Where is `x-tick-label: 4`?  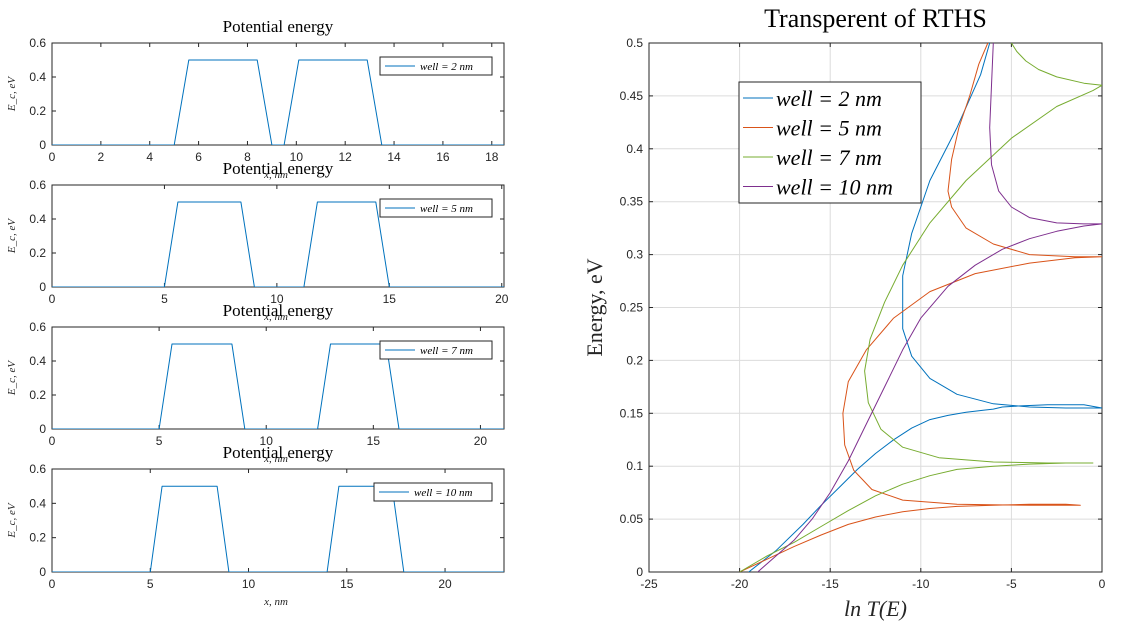 x-tick-label: 4 is located at coordinates (149, 157).